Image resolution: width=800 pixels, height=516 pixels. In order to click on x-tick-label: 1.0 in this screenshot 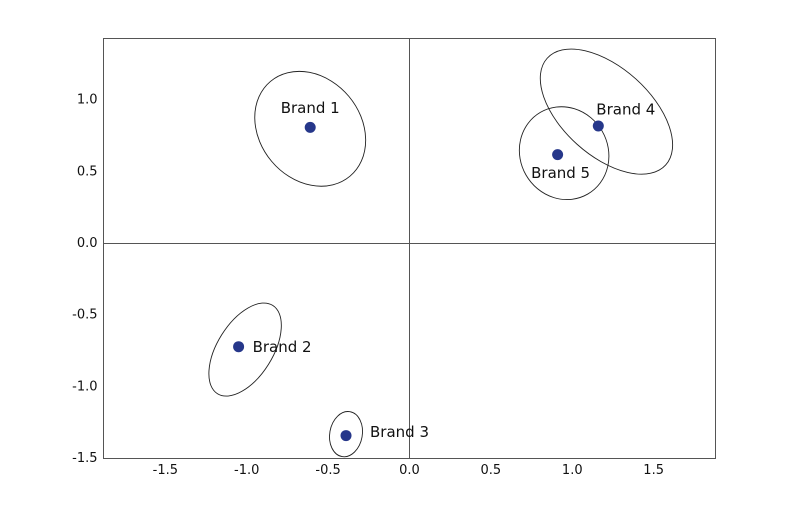, I will do `click(572, 470)`.